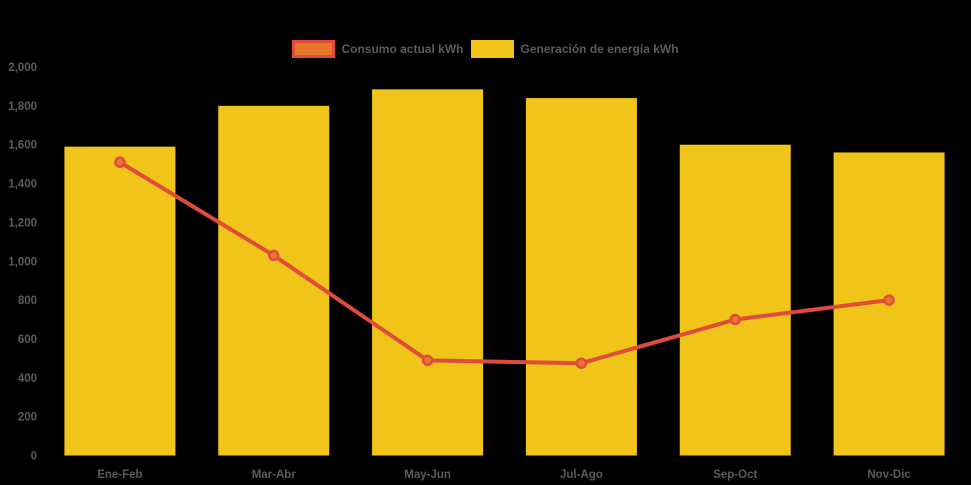 This screenshot has width=971, height=485. What do you see at coordinates (889, 475) in the screenshot?
I see `x-tick-label: Nov-Dic` at bounding box center [889, 475].